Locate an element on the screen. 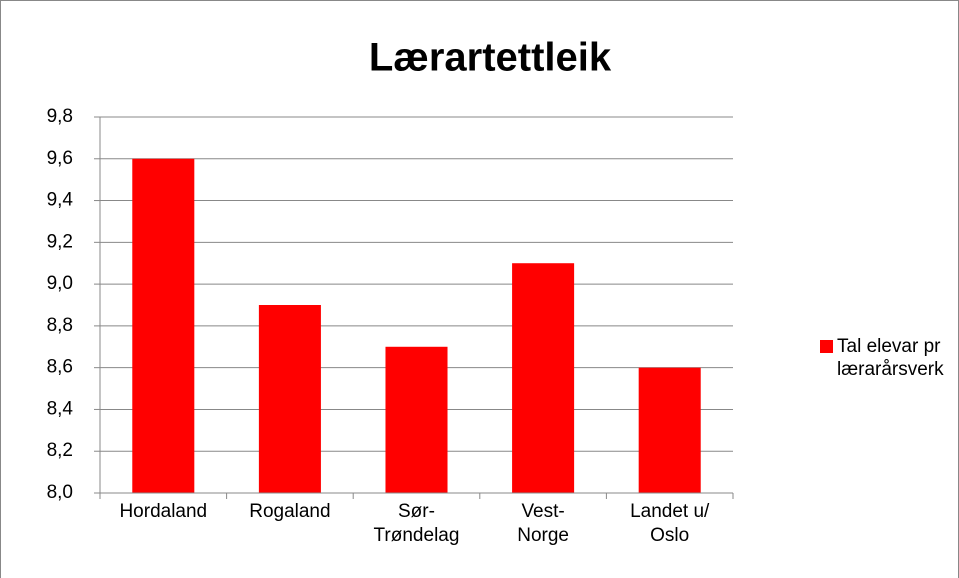 The height and width of the screenshot is (578, 959). y-tick-label: 9,8 is located at coordinates (60, 116).